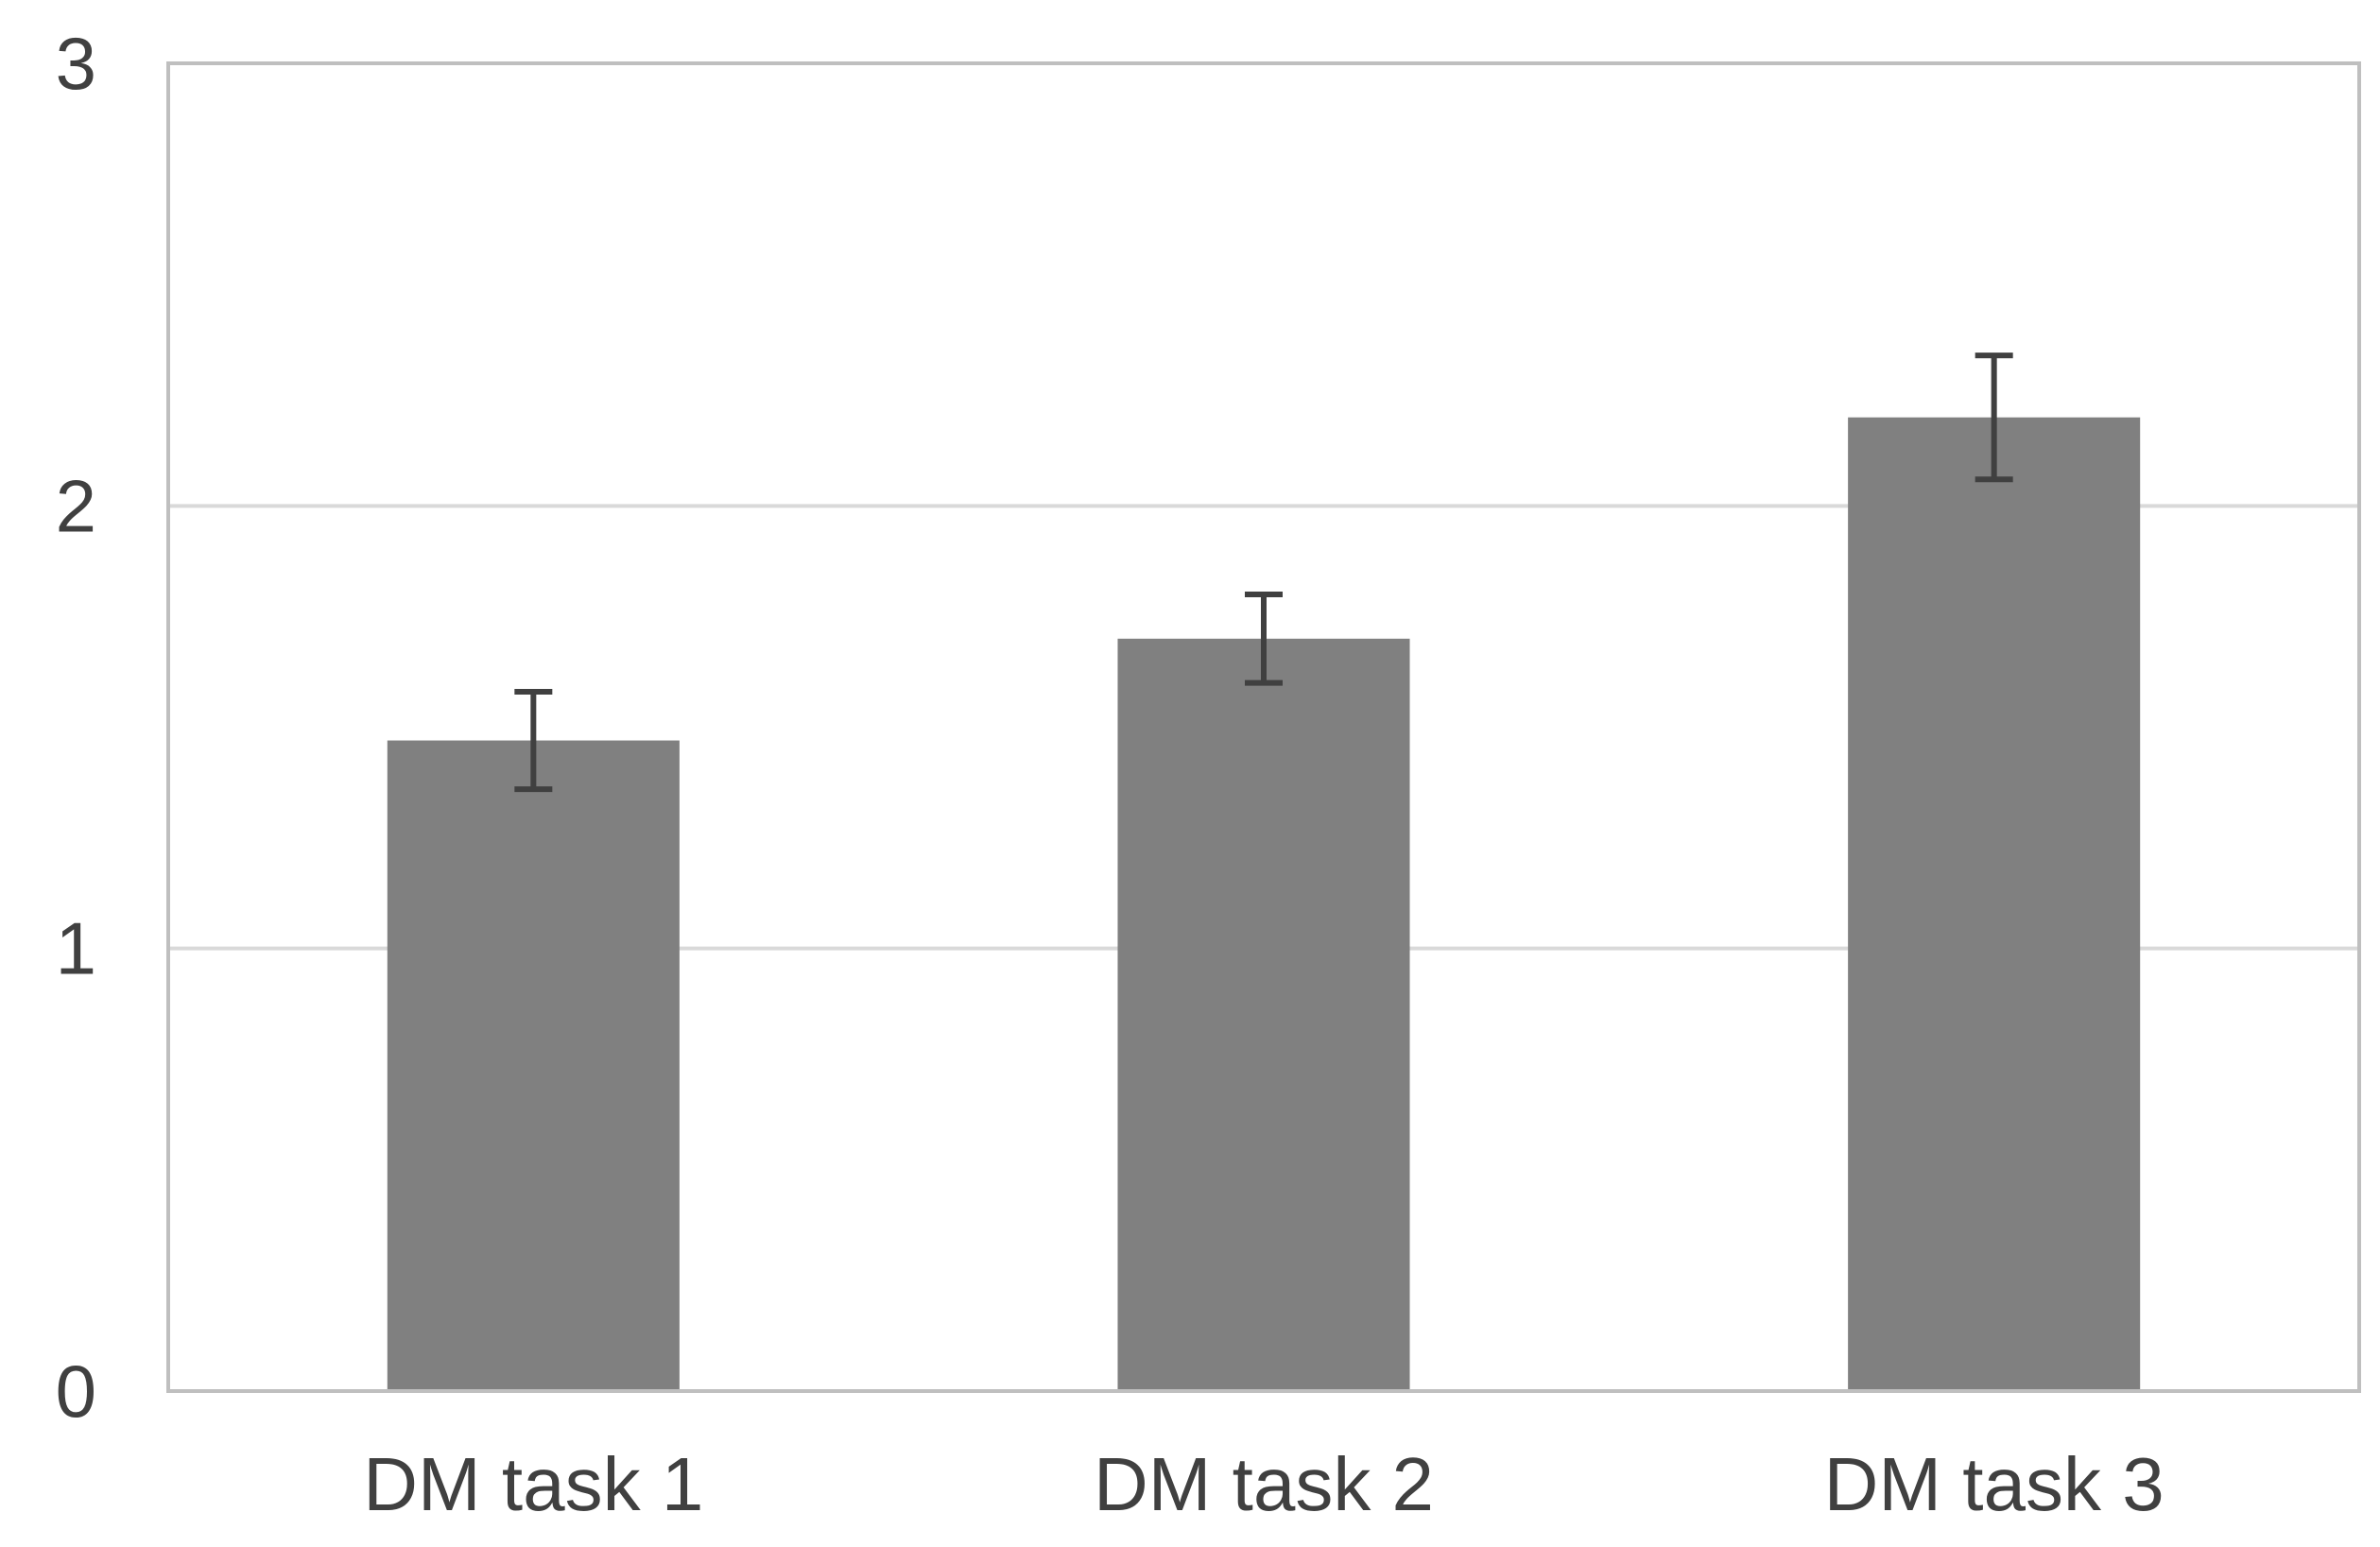 This screenshot has height=1547, width=2380. Describe the element at coordinates (1994, 1484) in the screenshot. I see `x-category-label-3: DM task 3` at that location.